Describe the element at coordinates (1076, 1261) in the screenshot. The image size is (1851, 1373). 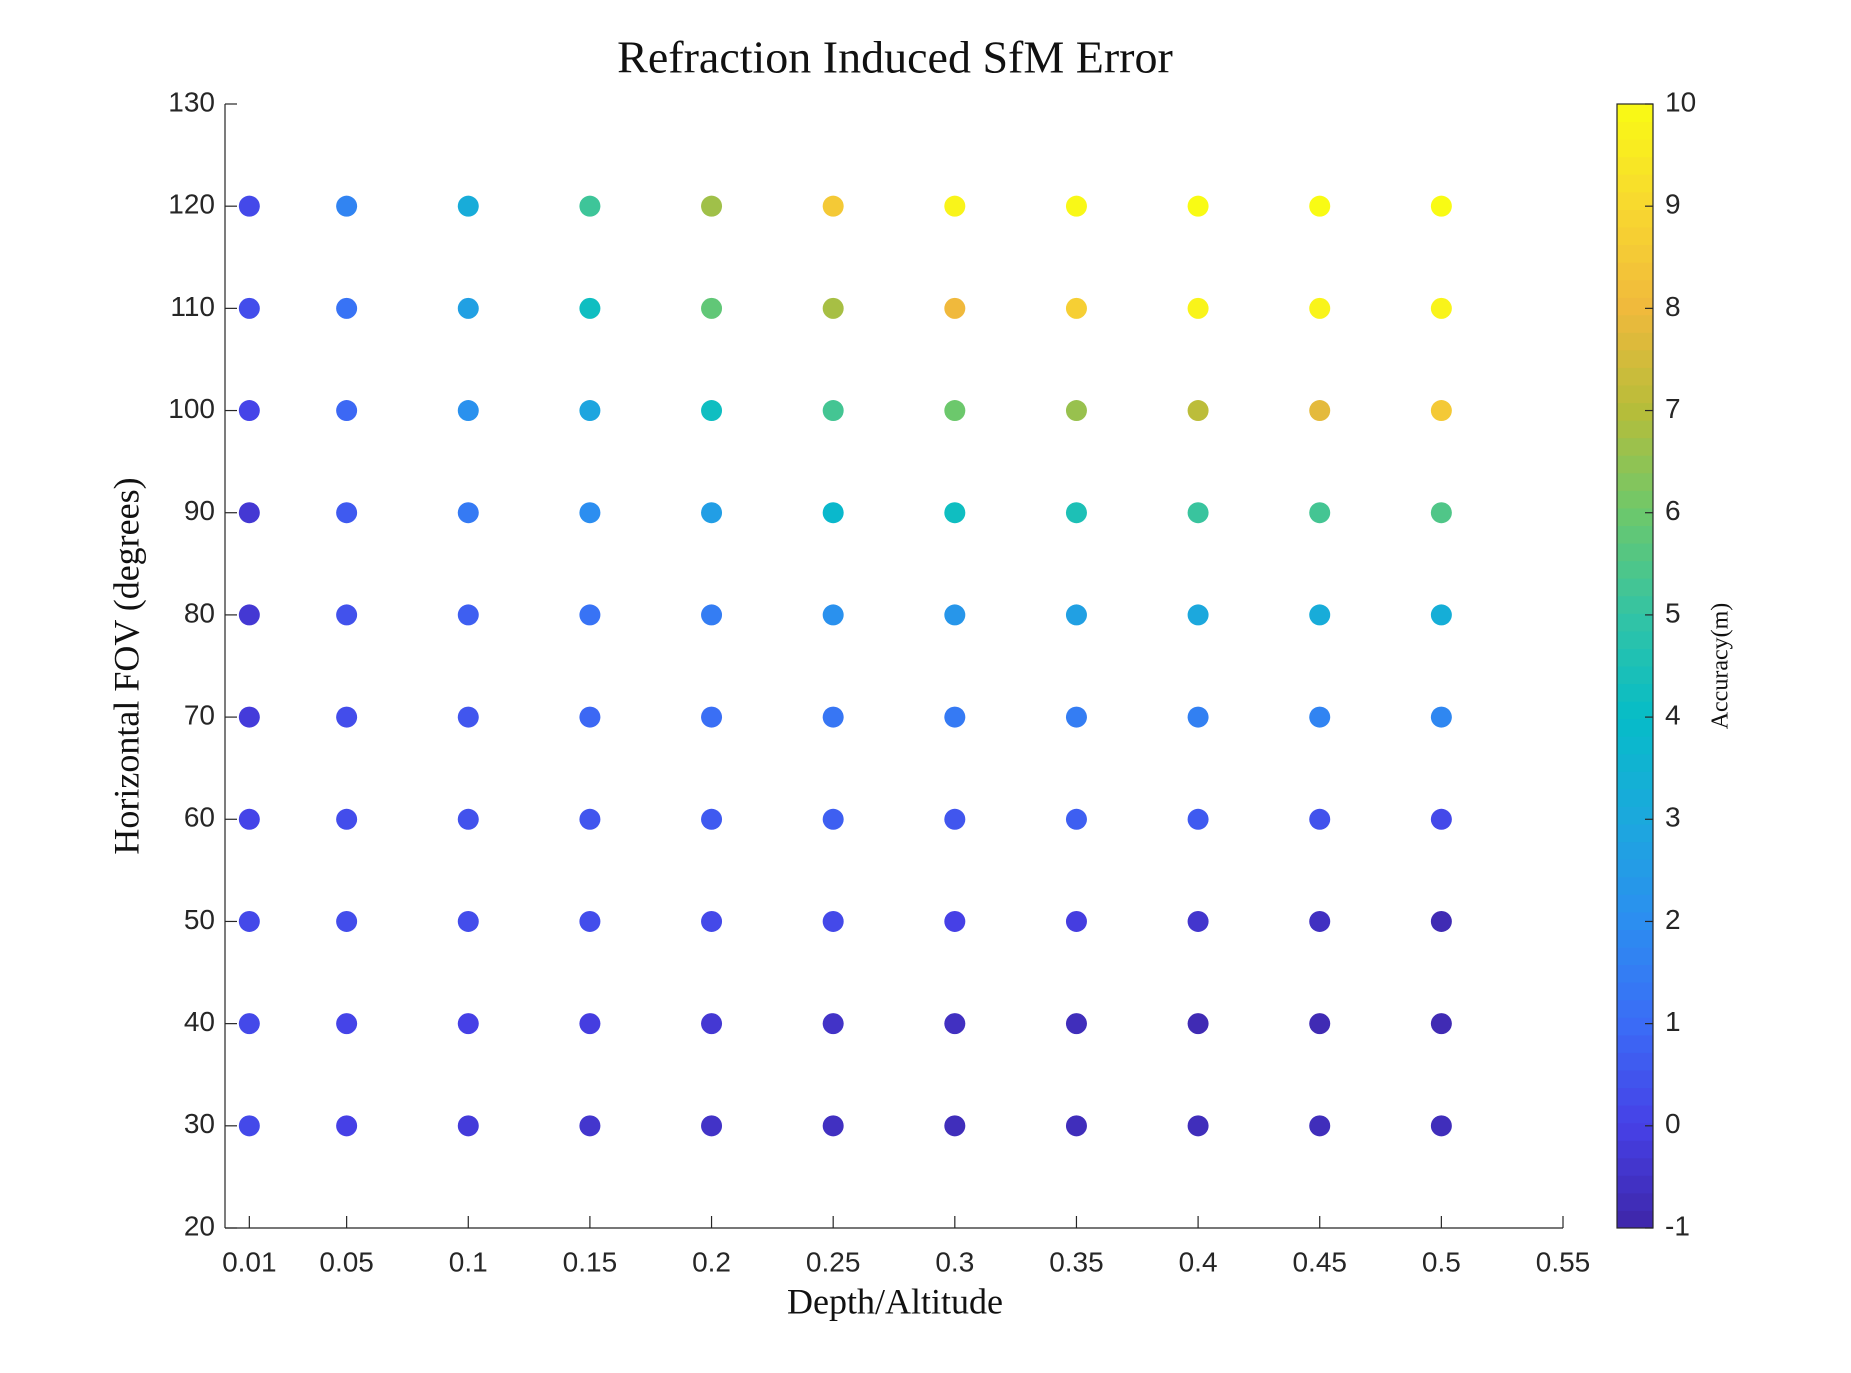
I see `x-tick-label: 0.35` at that location.